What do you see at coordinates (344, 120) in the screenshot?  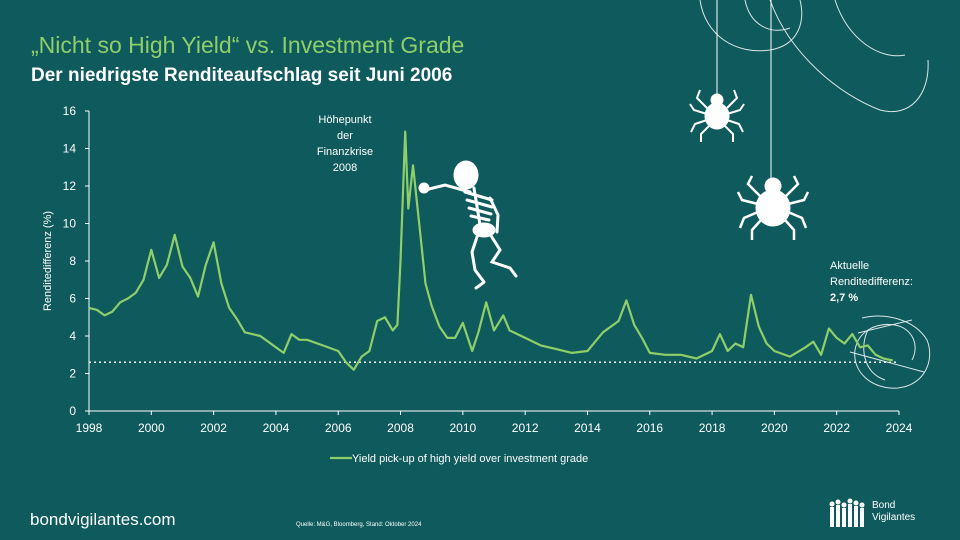 I see `annotation-crisis-line: Höhepunkt` at bounding box center [344, 120].